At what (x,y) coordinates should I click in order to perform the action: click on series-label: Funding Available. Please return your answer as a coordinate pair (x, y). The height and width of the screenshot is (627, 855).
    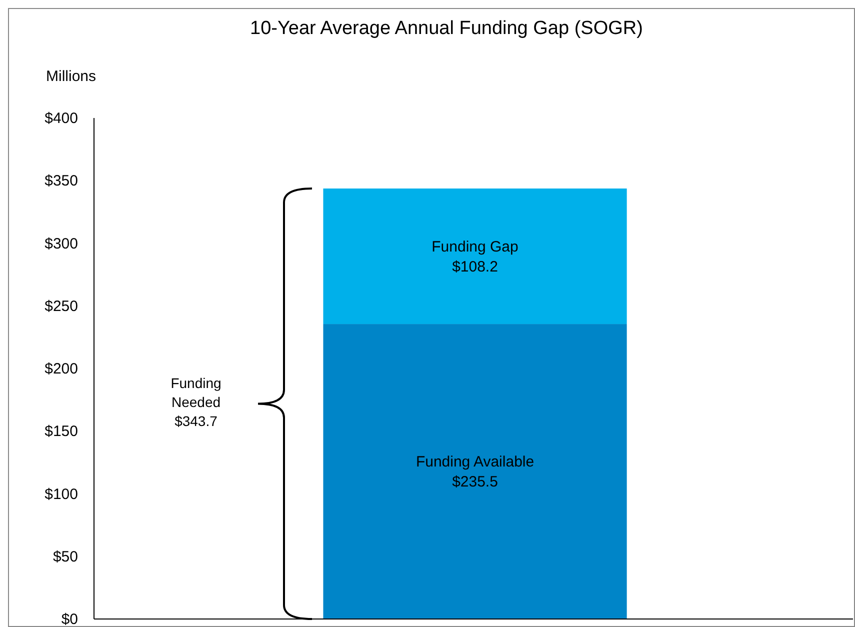
    Looking at the image, I should click on (475, 462).